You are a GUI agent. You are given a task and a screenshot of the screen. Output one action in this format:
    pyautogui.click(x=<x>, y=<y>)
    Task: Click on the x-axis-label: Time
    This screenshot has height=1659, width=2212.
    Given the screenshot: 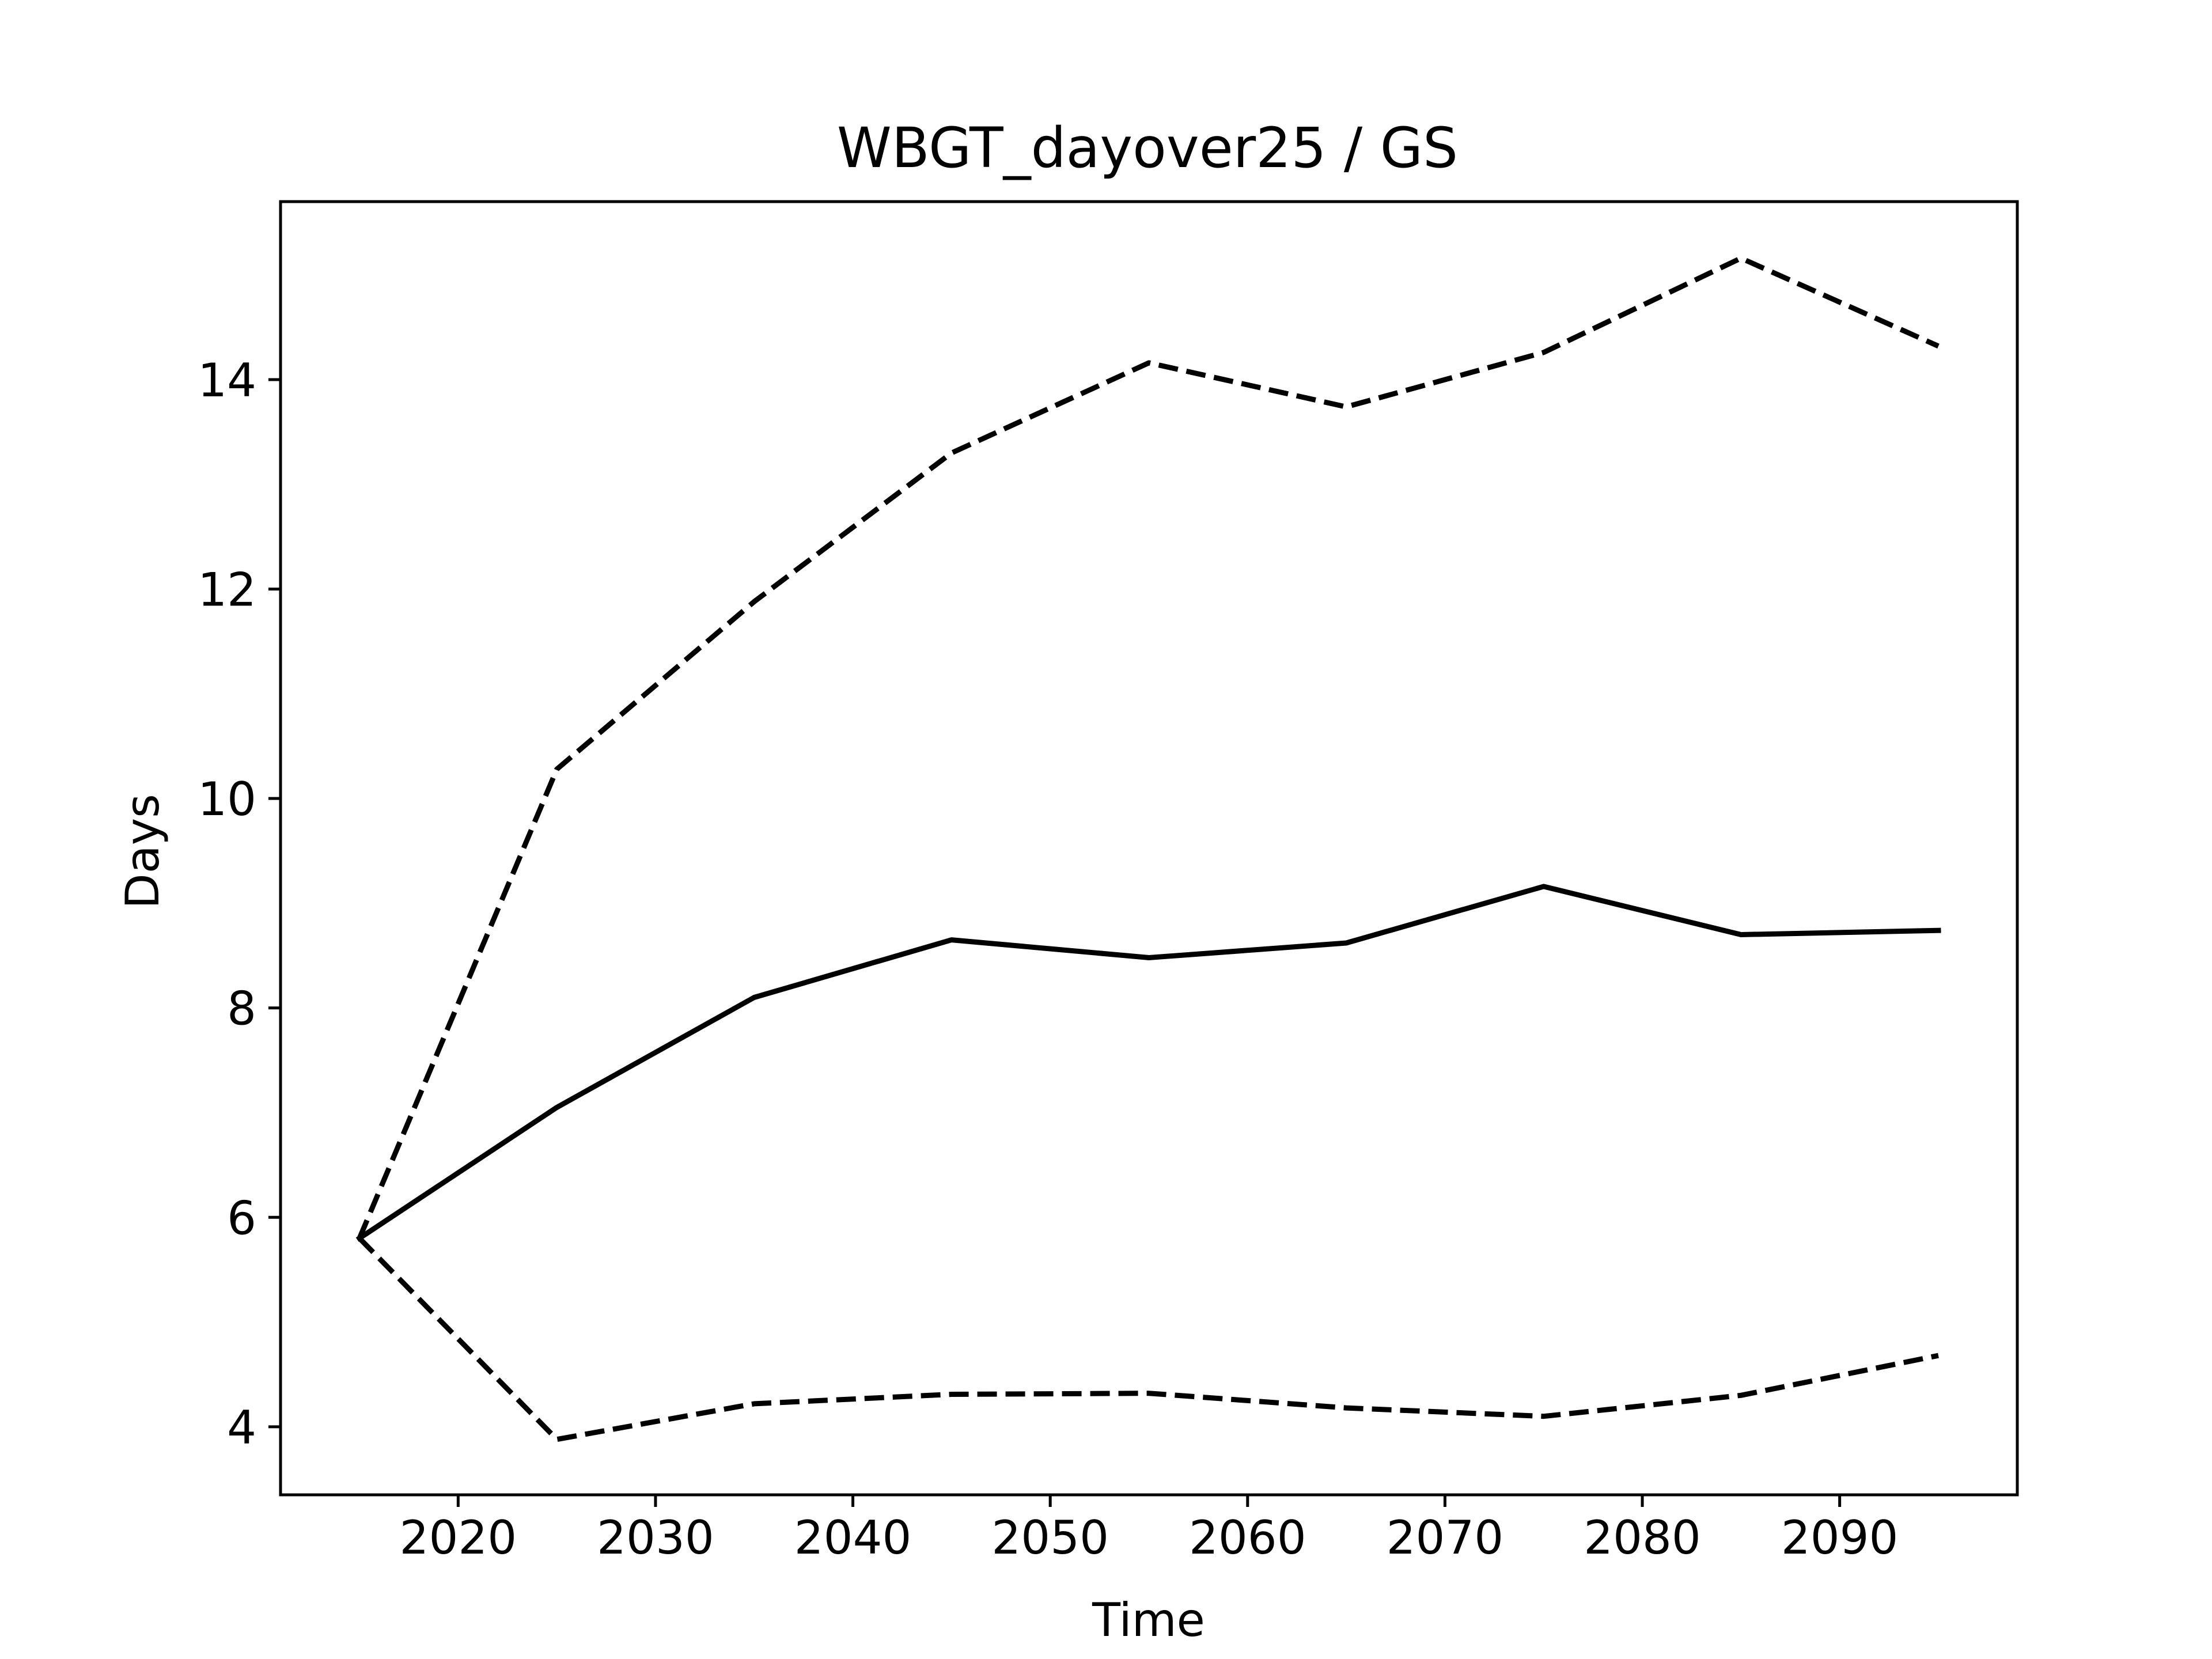 What is the action you would take?
    pyautogui.click(x=1148, y=1620)
    